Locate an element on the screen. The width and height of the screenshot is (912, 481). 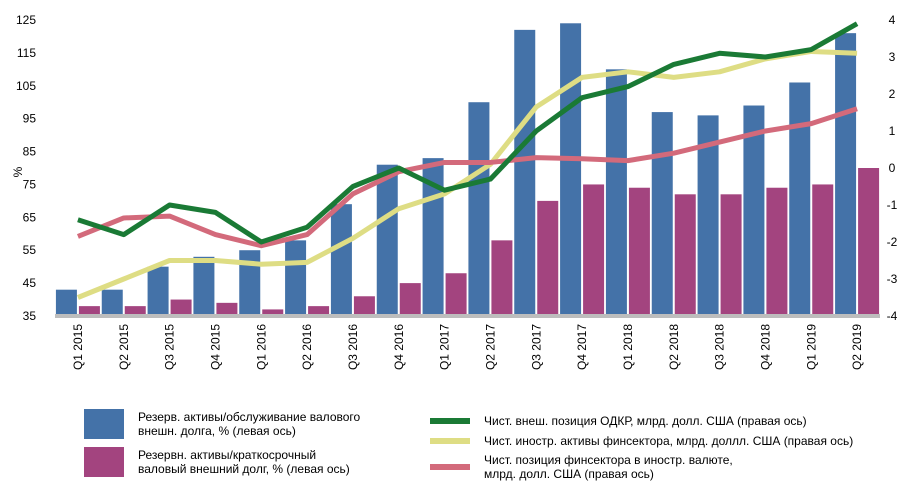
x-tick-label: Q4 2015 is located at coordinates (215, 347).